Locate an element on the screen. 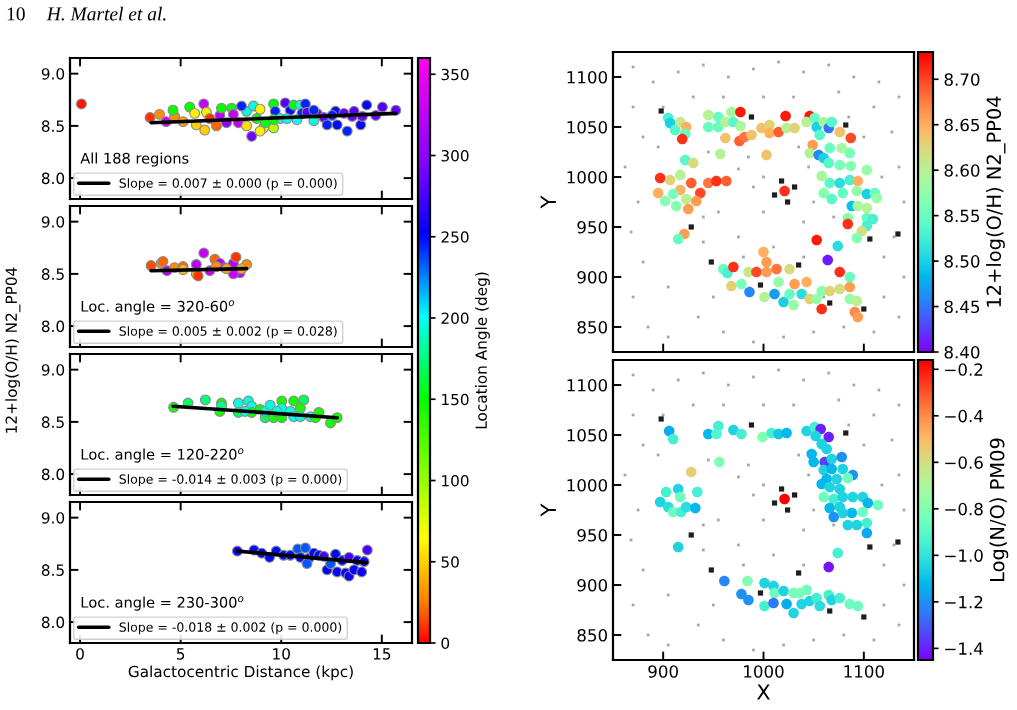 The width and height of the screenshot is (1017, 710). color-bar-label: −0.6 is located at coordinates (964, 462).